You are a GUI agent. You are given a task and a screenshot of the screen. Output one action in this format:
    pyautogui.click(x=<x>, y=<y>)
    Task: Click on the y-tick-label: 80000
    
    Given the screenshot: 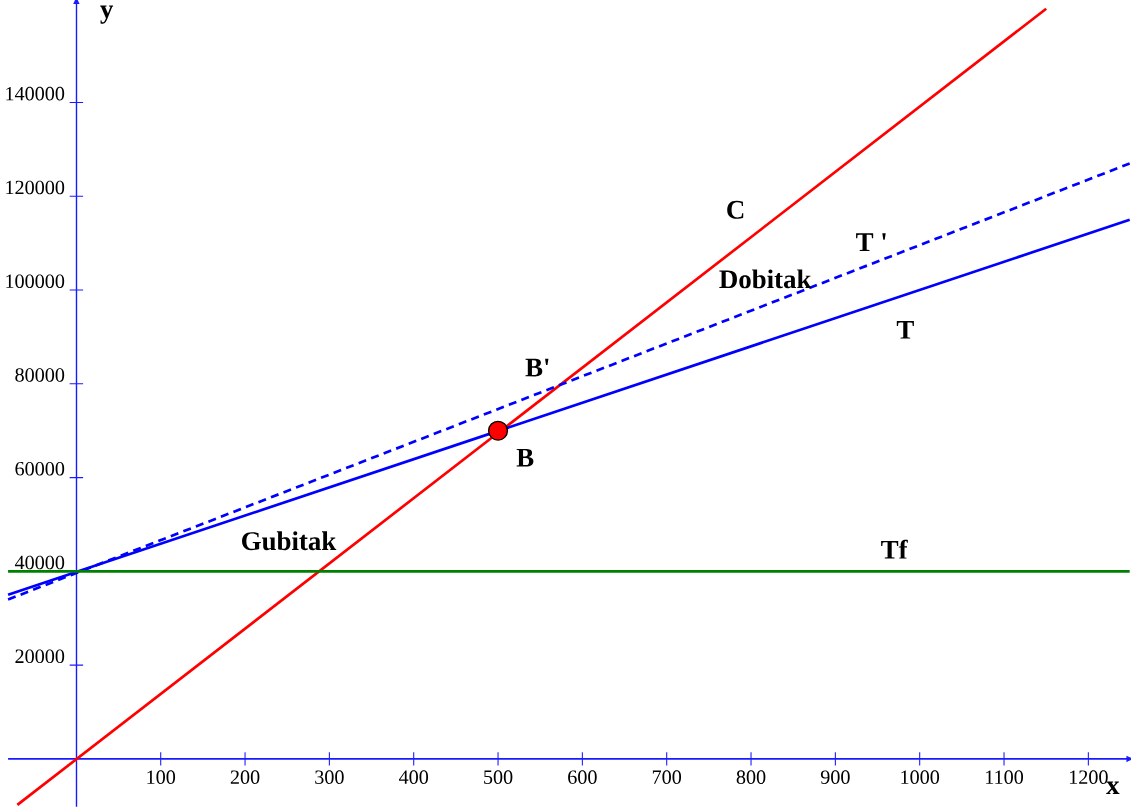 What is the action you would take?
    pyautogui.click(x=40, y=375)
    